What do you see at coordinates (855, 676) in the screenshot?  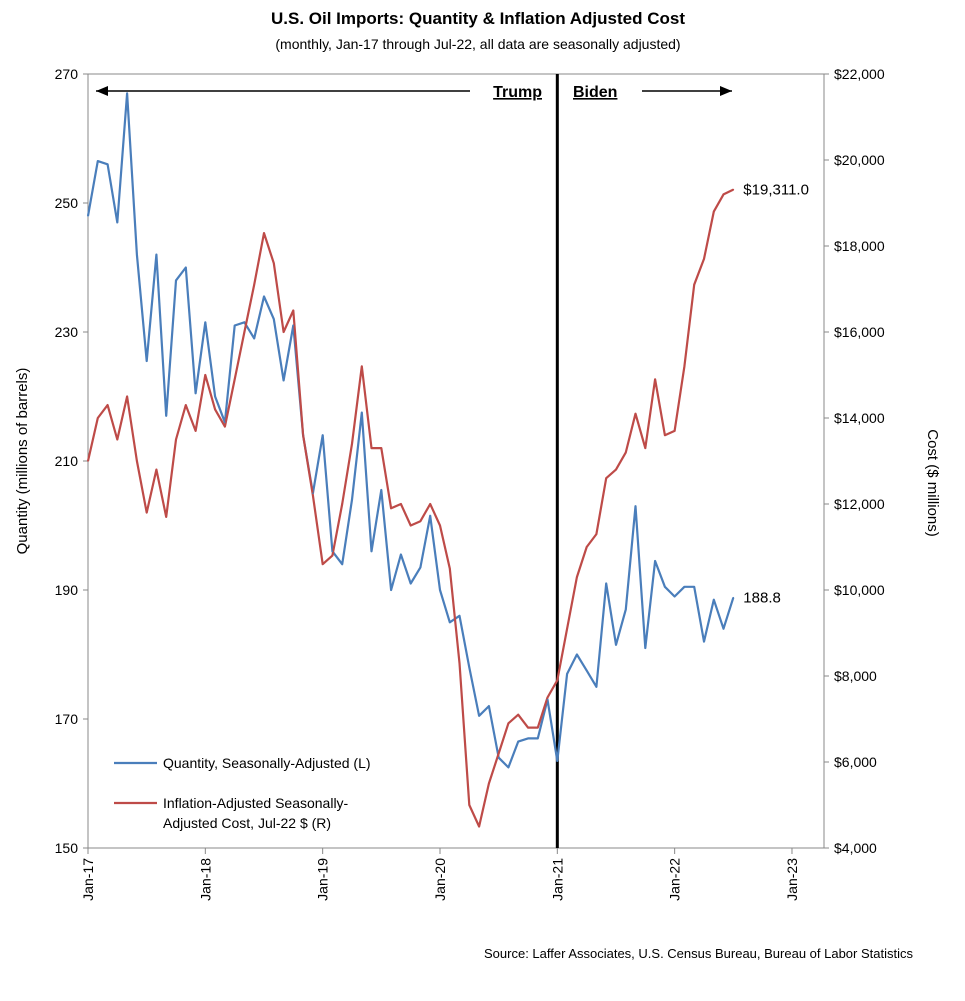 I see `right-tick-label: $8,000` at bounding box center [855, 676].